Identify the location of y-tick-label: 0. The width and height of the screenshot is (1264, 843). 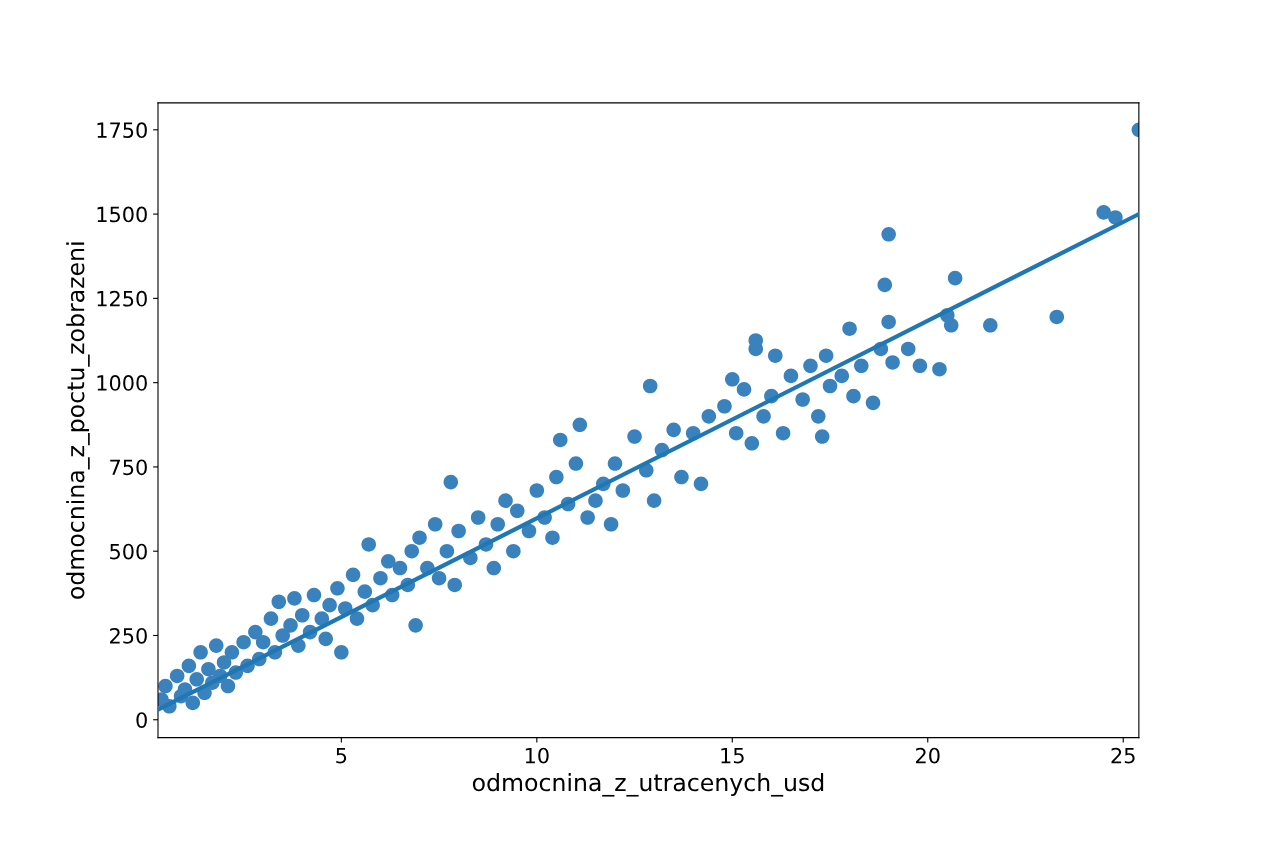
(141, 720).